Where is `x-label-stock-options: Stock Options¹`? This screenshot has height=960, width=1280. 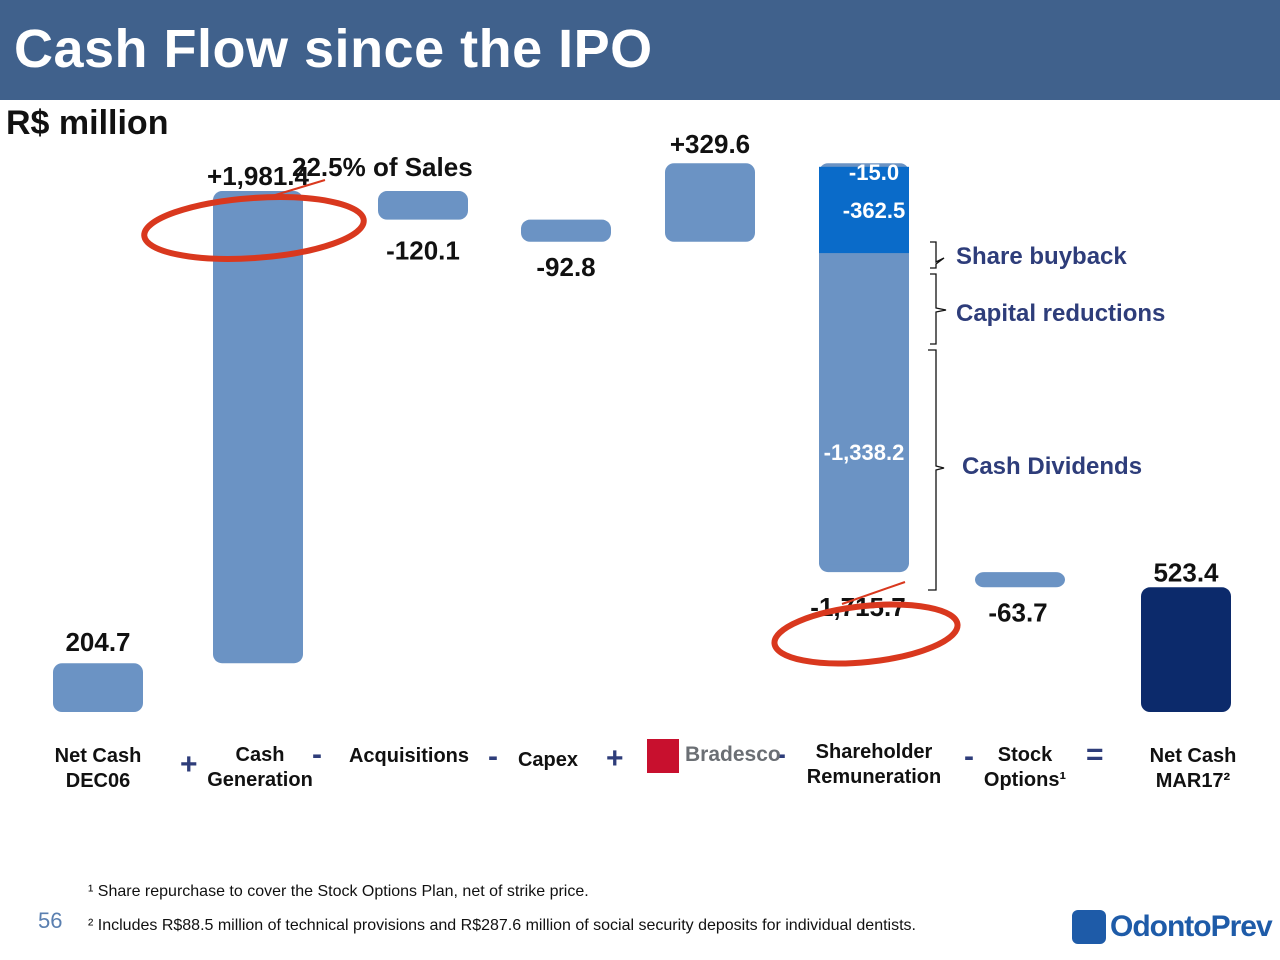
x-label-stock-options: Stock Options¹ is located at coordinates (1025, 767).